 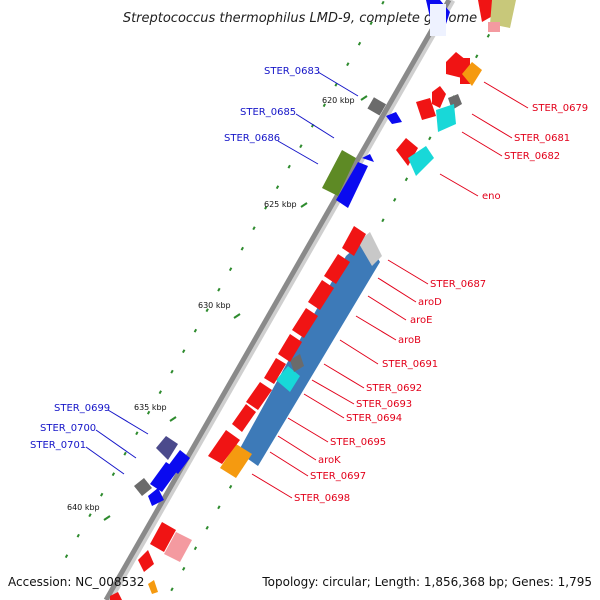 I want to click on gene-ster0686-blue, so click(x=352, y=185).